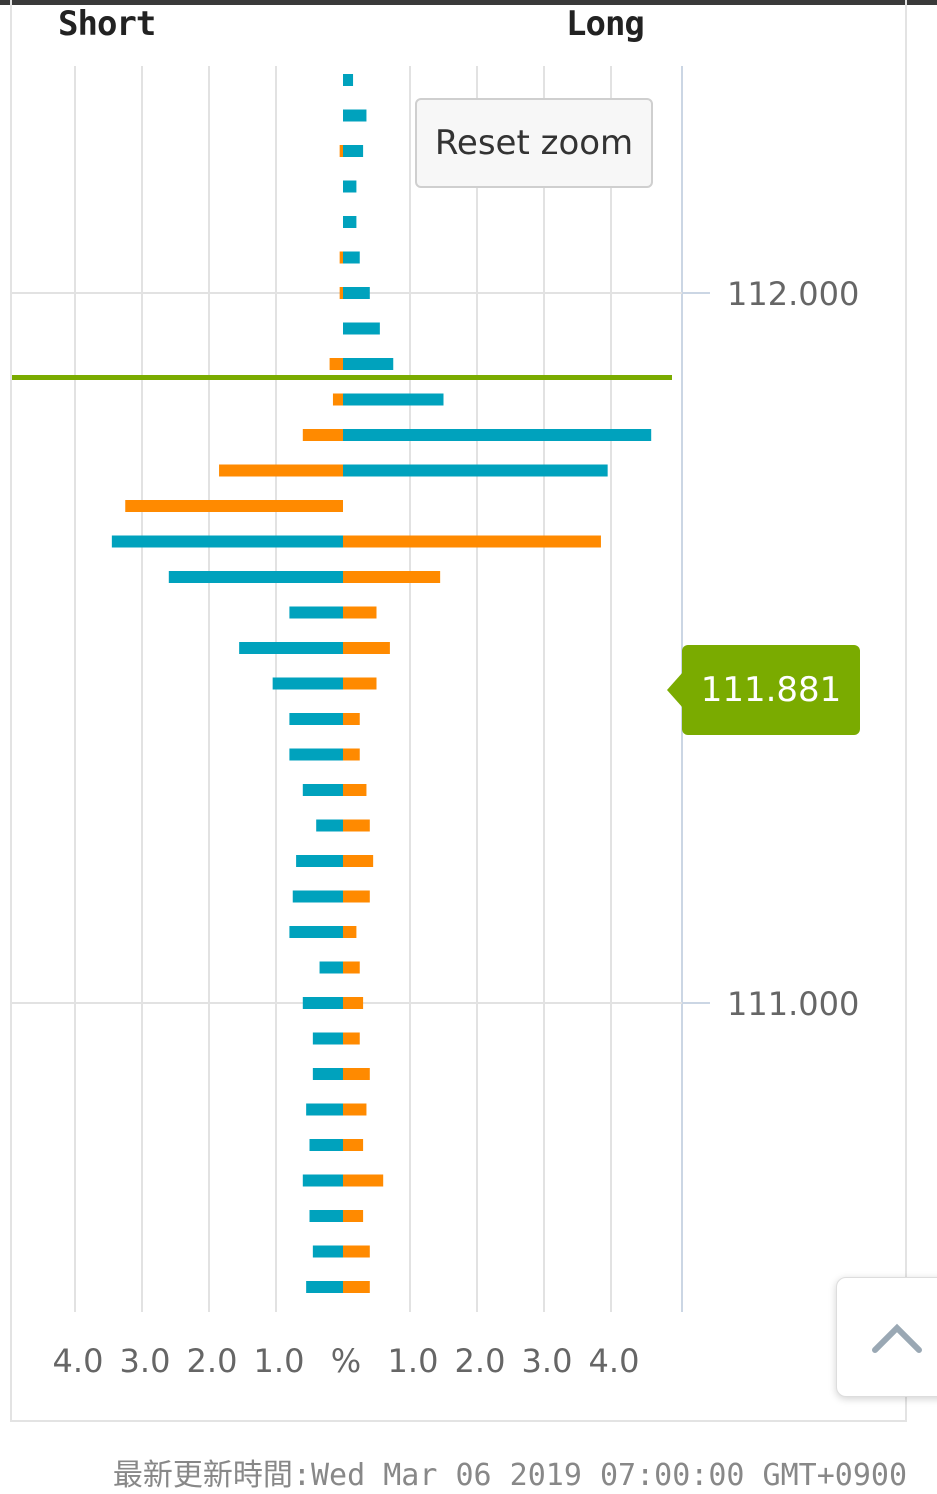 The width and height of the screenshot is (937, 1494). I want to click on update-label: 最新更新時間:, so click(211, 1475).